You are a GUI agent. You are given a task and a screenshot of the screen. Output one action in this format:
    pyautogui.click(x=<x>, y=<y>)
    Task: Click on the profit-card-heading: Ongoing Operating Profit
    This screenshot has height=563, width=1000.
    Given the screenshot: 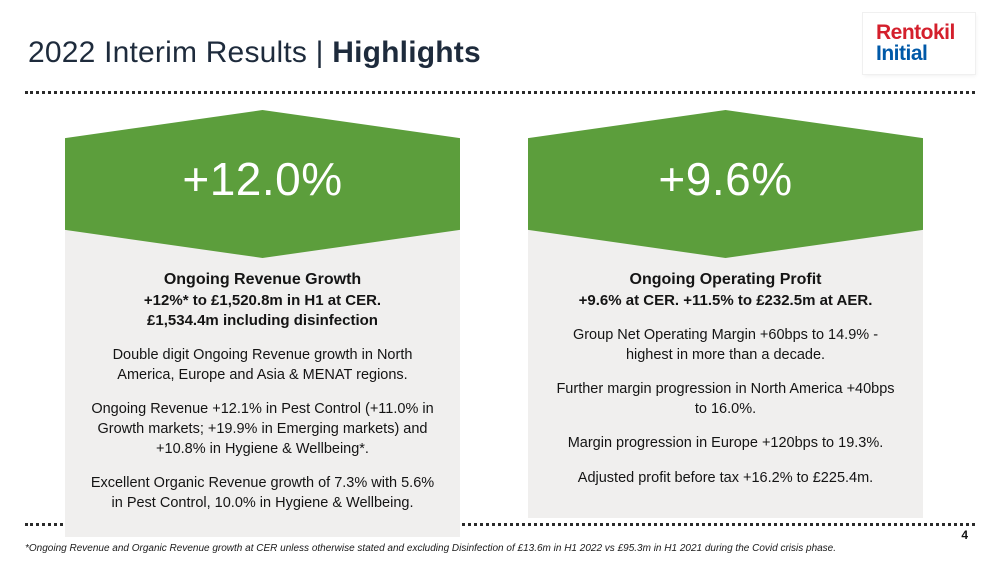 What is the action you would take?
    pyautogui.click(x=725, y=279)
    